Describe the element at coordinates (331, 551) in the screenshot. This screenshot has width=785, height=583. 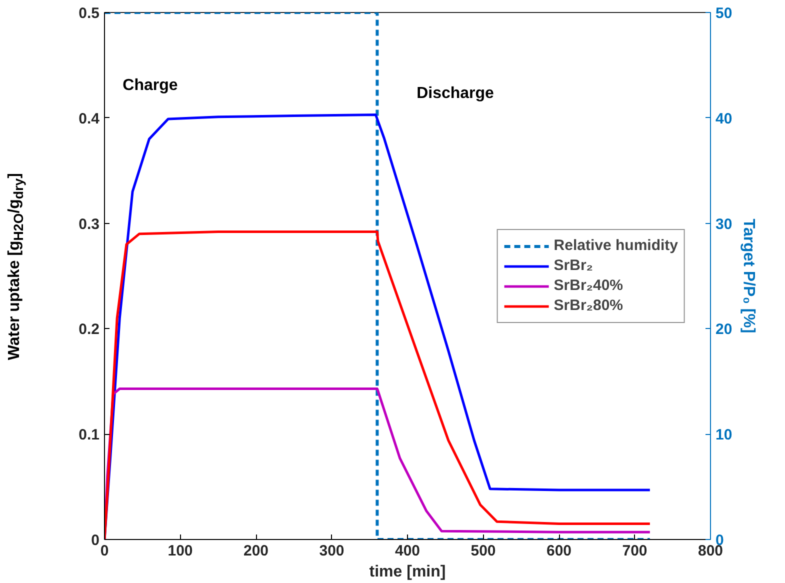
I see `x-tick-label: 300` at that location.